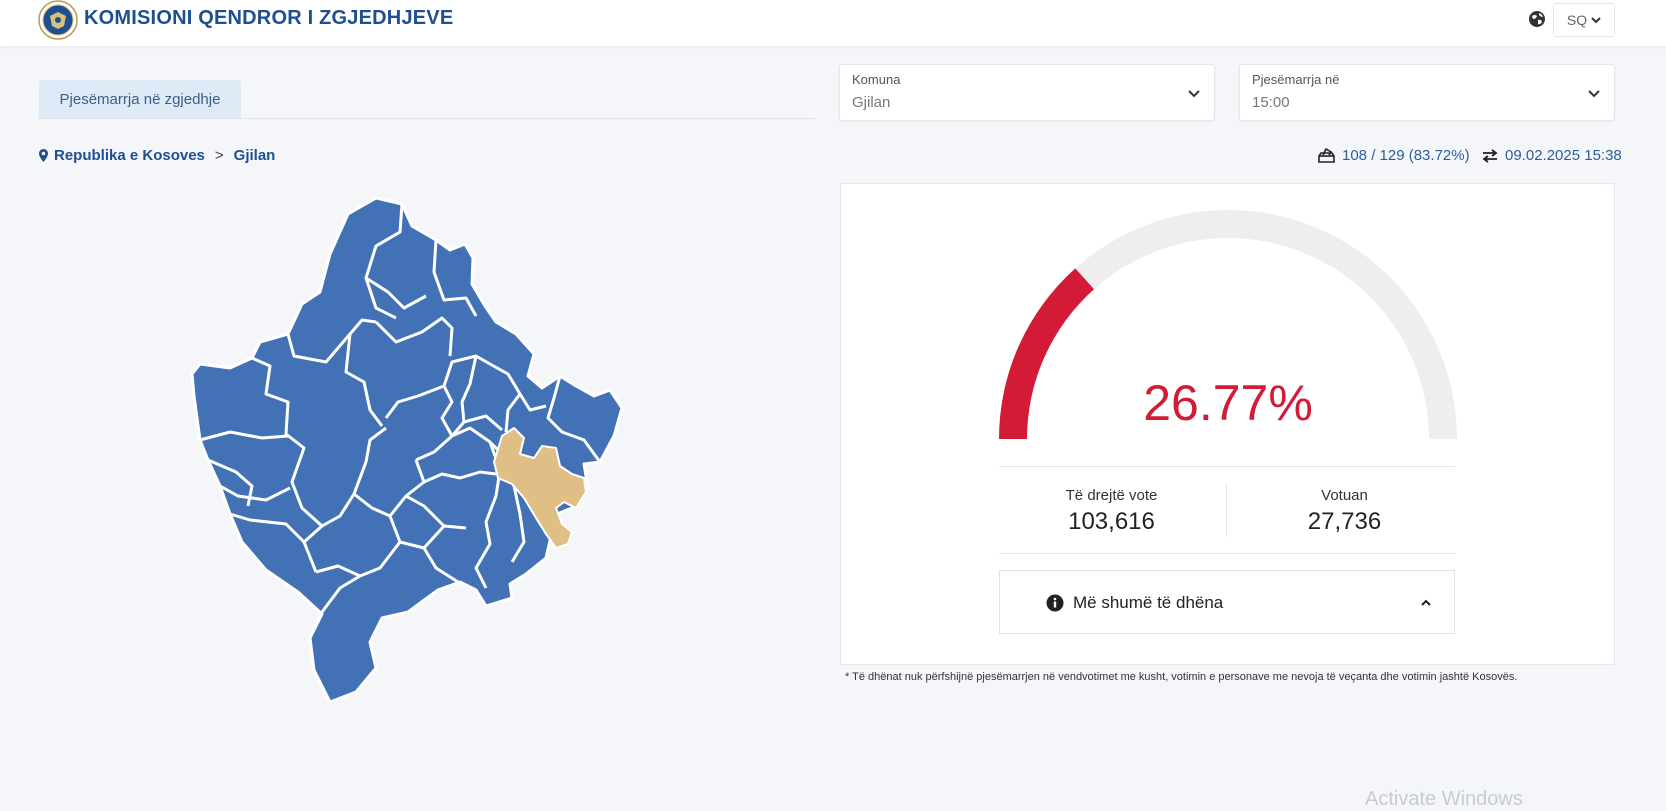 The width and height of the screenshot is (1666, 811). Describe the element at coordinates (1490, 155) in the screenshot. I see `exchange-arrows-icon` at that location.